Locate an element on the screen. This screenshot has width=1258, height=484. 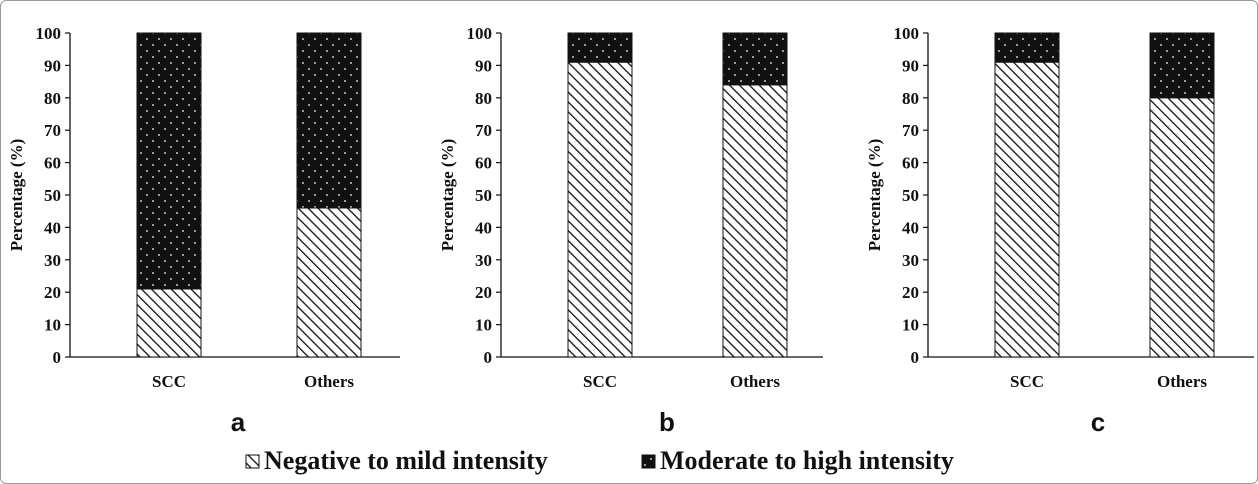
legend-swatch-moderate is located at coordinates (648, 461).